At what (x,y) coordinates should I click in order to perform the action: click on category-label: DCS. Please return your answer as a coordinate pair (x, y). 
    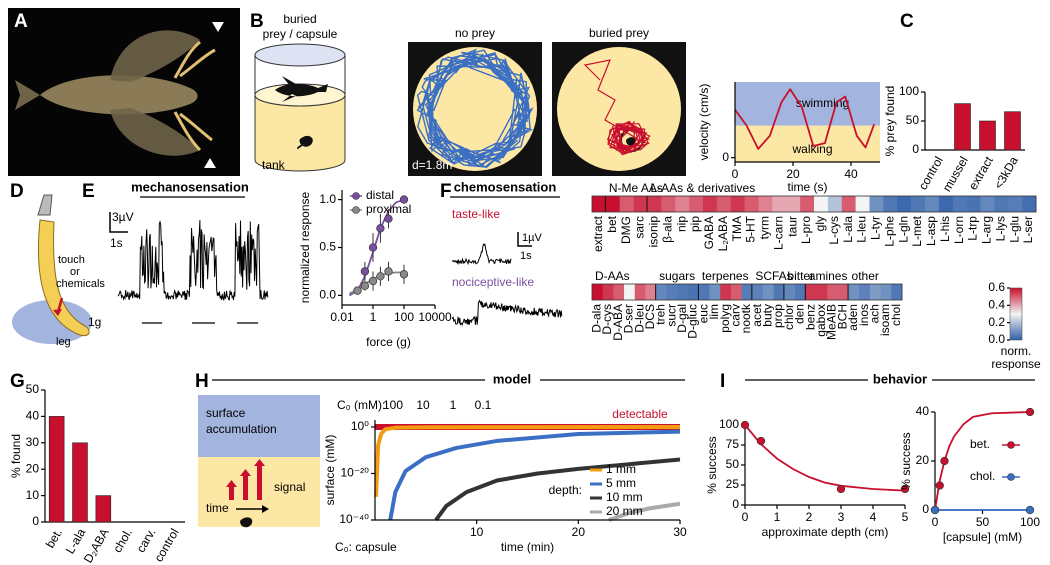
    Looking at the image, I should click on (650, 316).